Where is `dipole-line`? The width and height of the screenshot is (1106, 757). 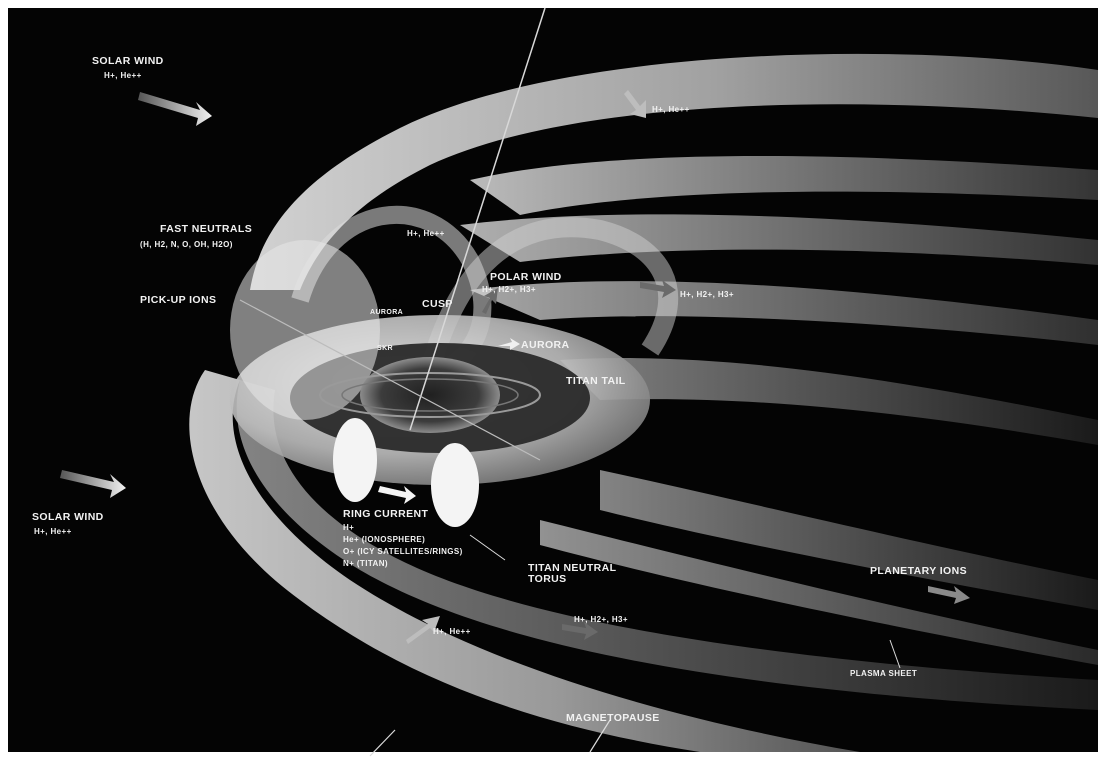 dipole-line is located at coordinates (390, 380).